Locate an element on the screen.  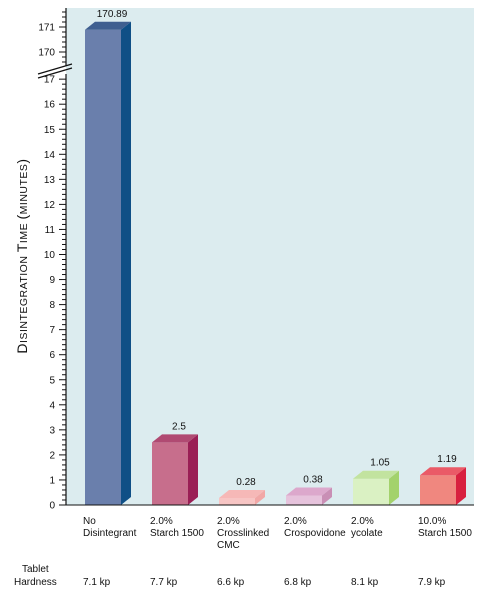
category-label-4: 2.0% ycolate is located at coordinates (367, 527).